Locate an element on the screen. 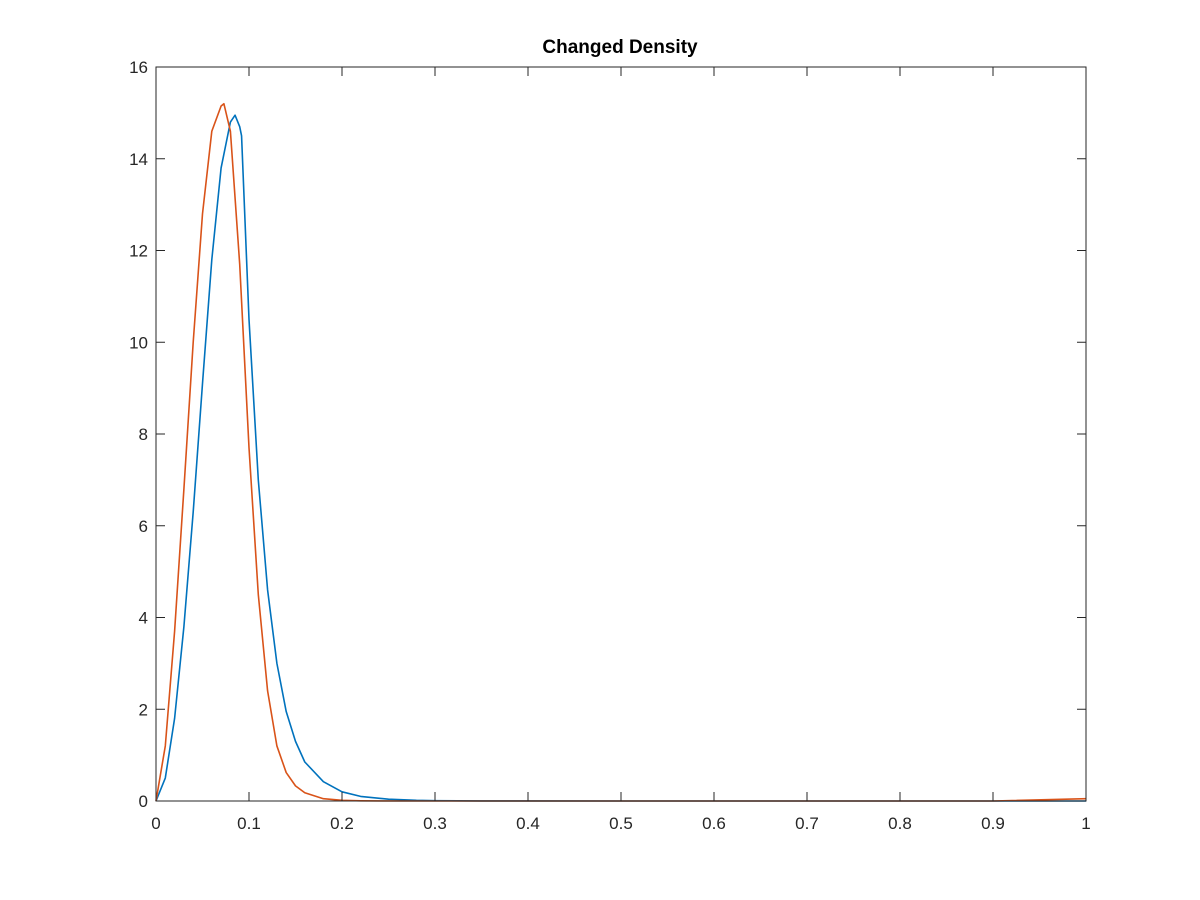  y-tick-label: 0 is located at coordinates (143, 801).